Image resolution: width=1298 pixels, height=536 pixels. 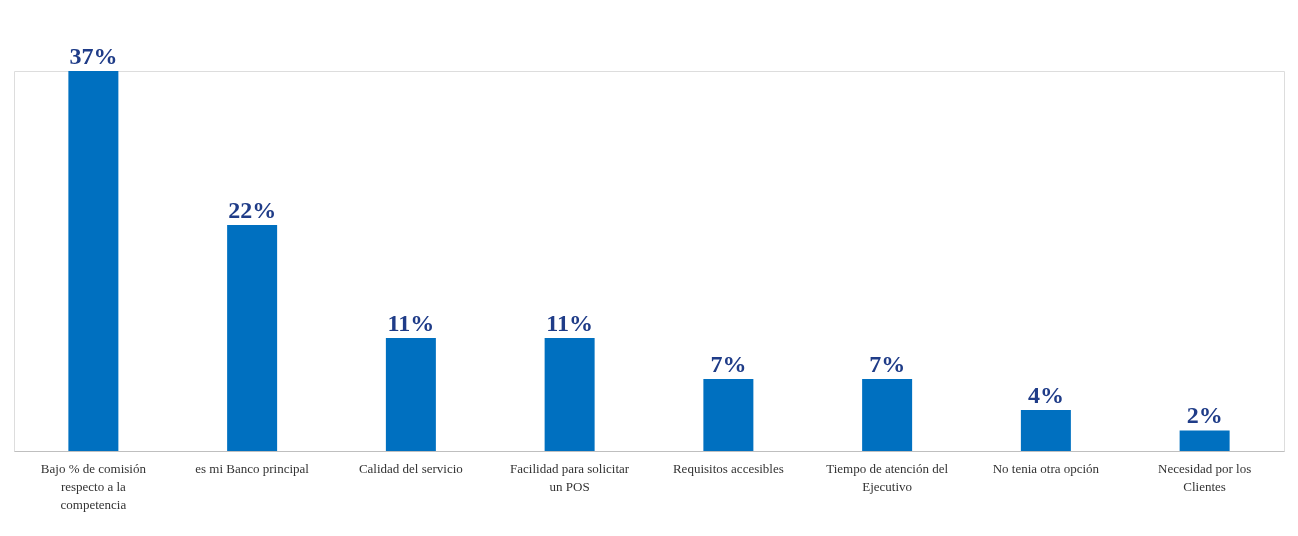 I want to click on data-label: 2%, so click(x=1204, y=415).